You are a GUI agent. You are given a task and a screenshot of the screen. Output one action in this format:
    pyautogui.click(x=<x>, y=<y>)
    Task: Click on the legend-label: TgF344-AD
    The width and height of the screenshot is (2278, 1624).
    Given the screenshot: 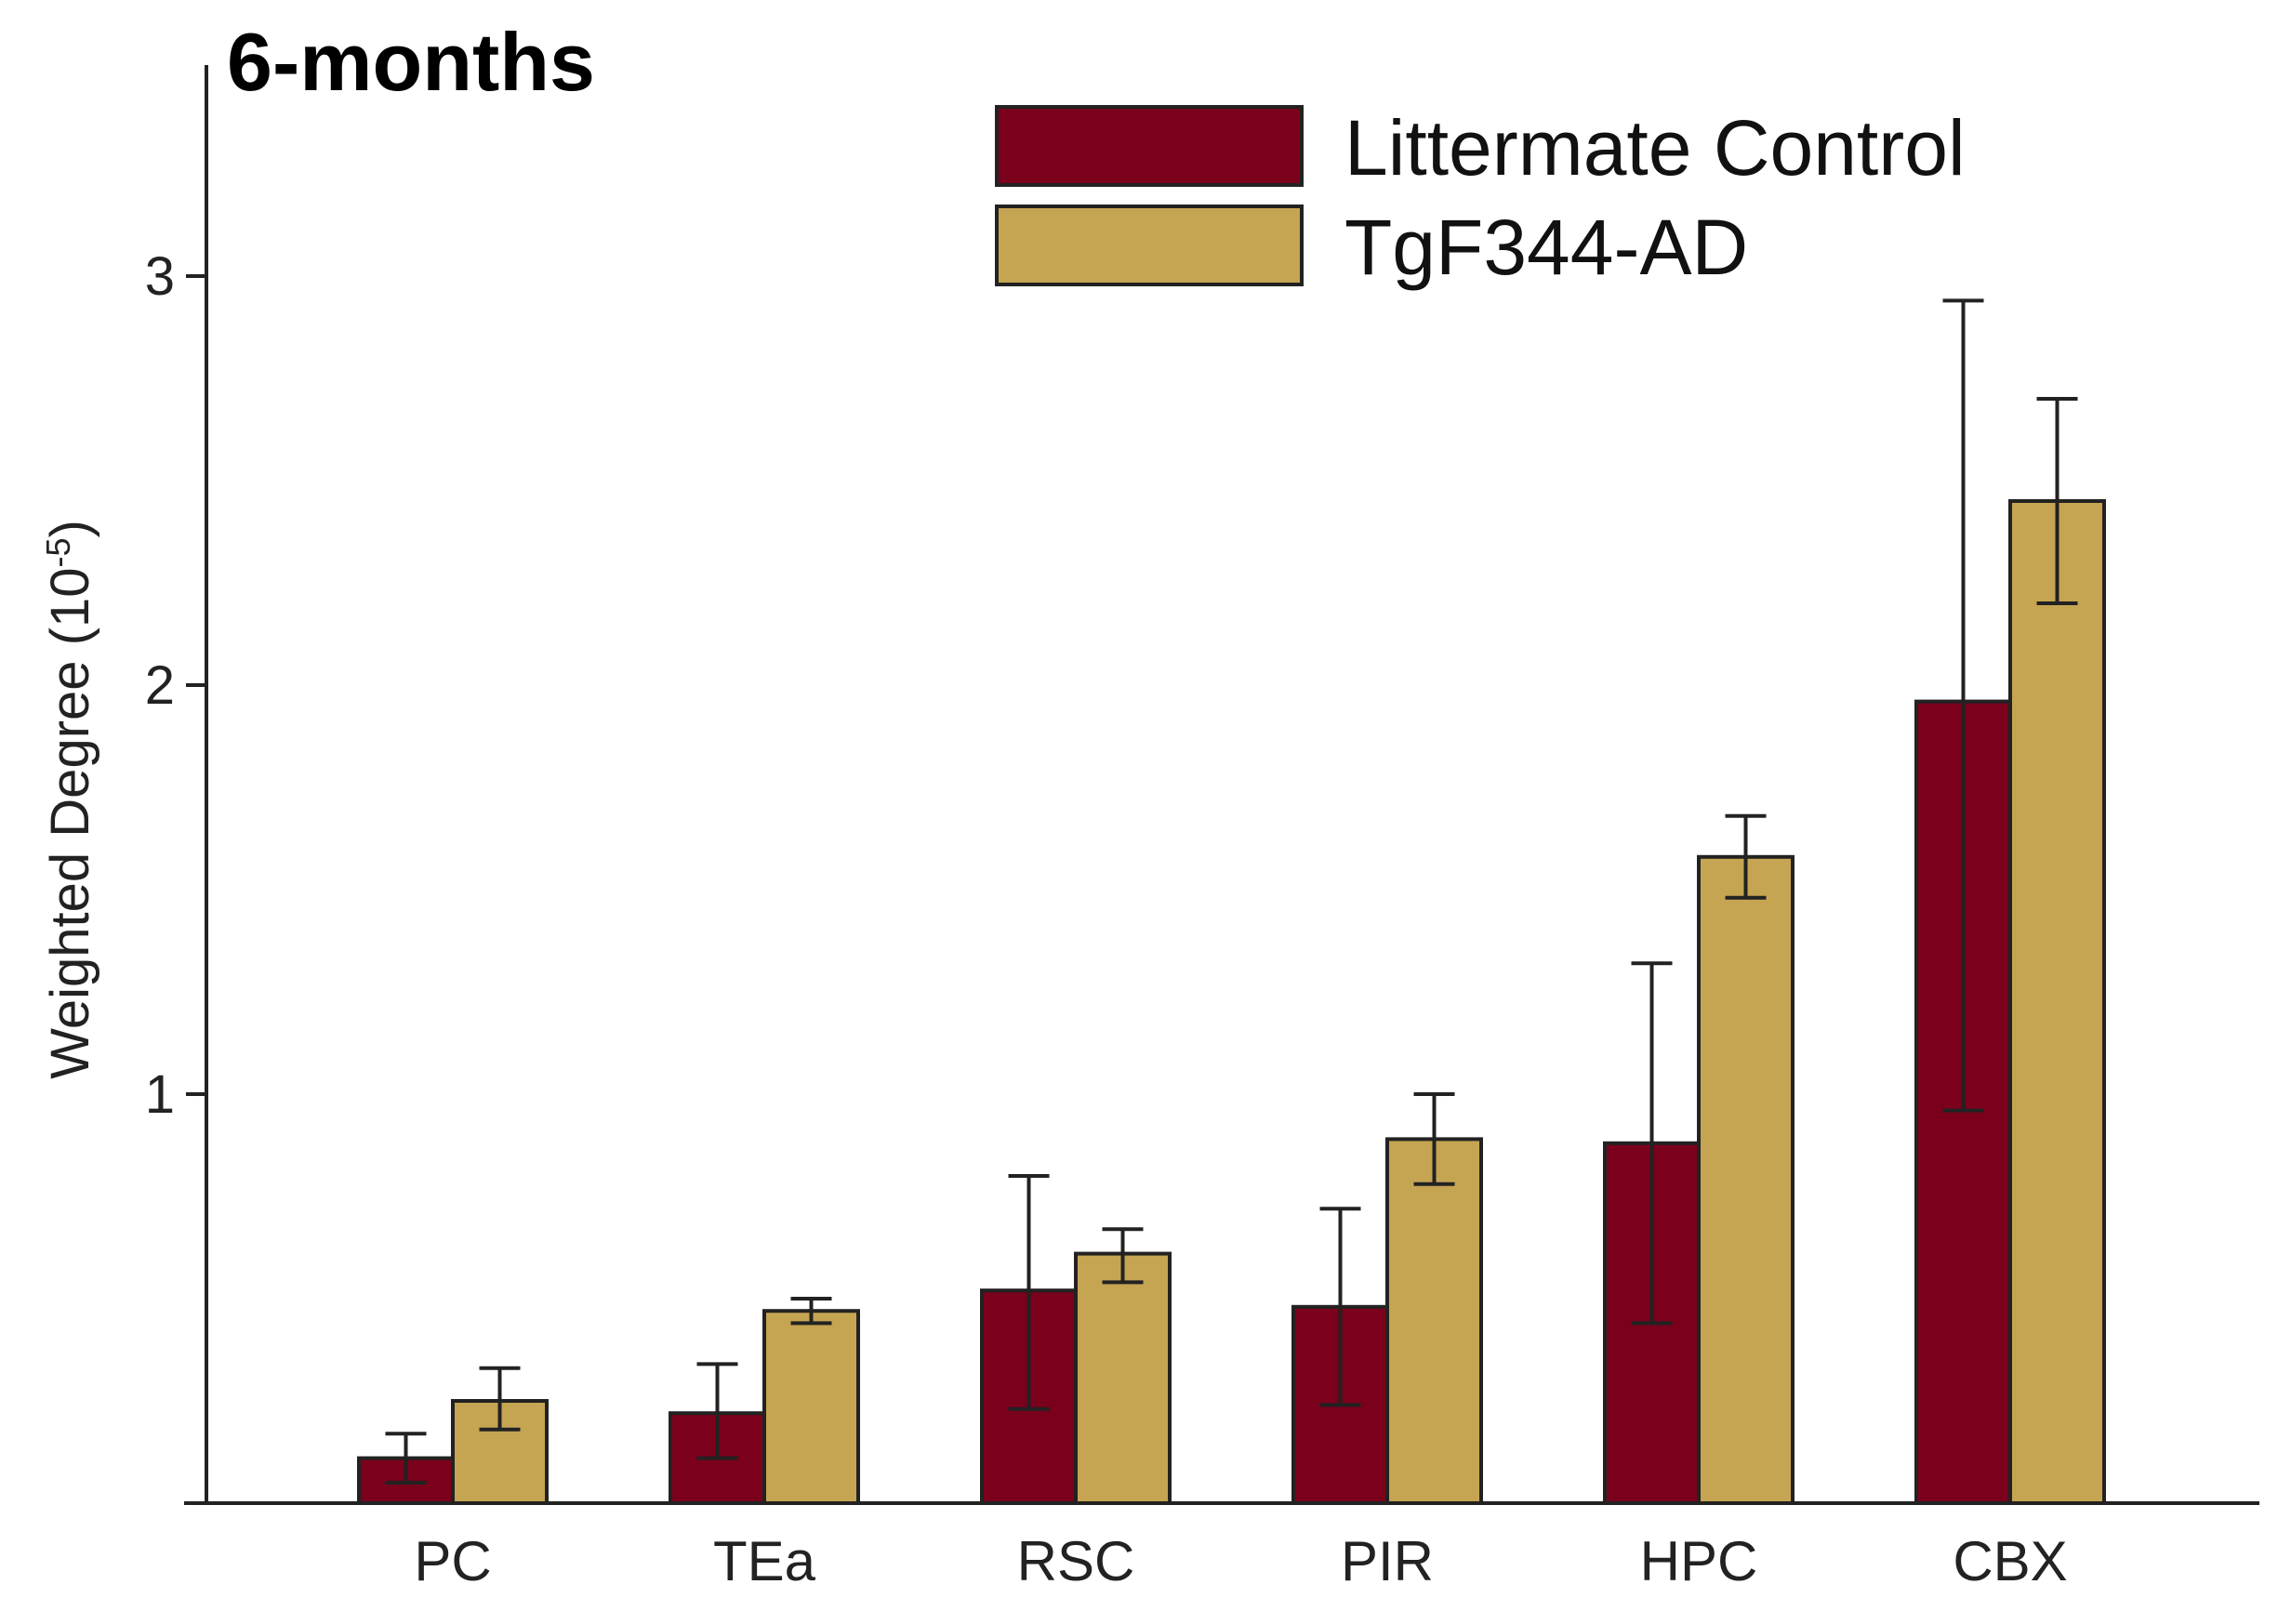 What is the action you would take?
    pyautogui.click(x=1546, y=247)
    